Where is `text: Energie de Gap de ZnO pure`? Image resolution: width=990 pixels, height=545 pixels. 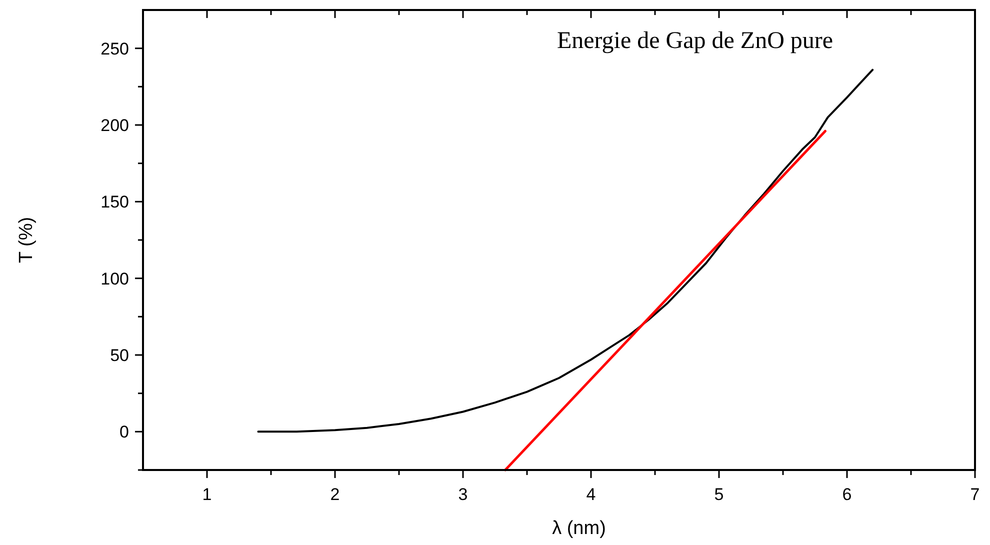 text: Energie de Gap de ZnO pure is located at coordinates (695, 41).